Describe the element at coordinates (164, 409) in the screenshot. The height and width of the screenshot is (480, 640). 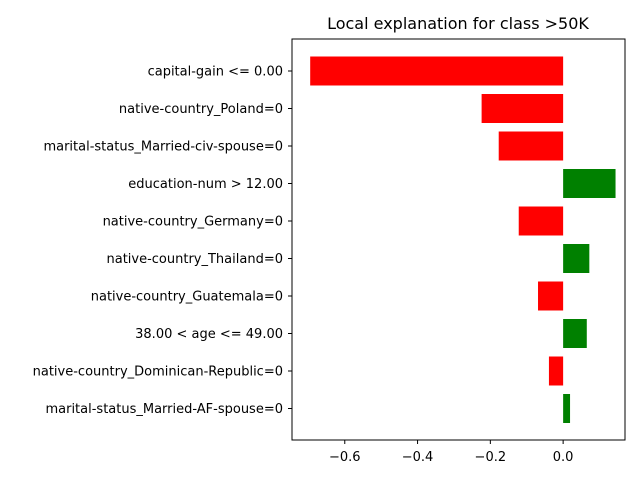
I see `category-label: marital-status_Married-AF-spouse=0` at that location.